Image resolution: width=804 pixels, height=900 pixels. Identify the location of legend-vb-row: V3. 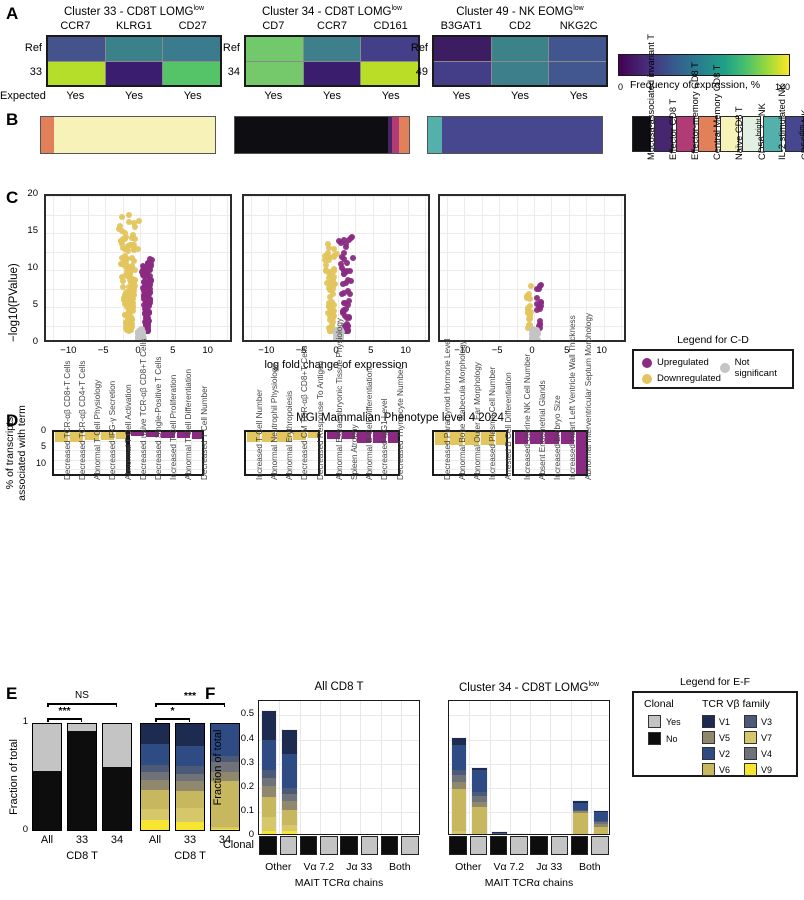
(758, 721).